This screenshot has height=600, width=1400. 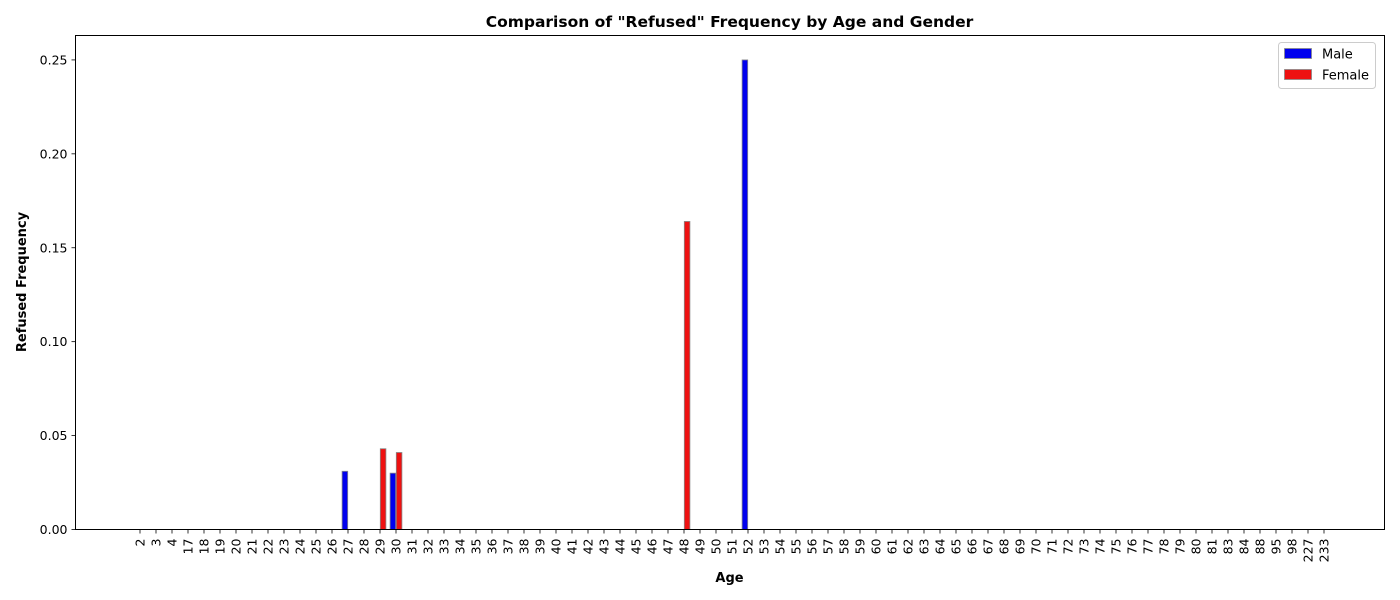 I want to click on x-tick-label: 25, so click(x=316, y=547).